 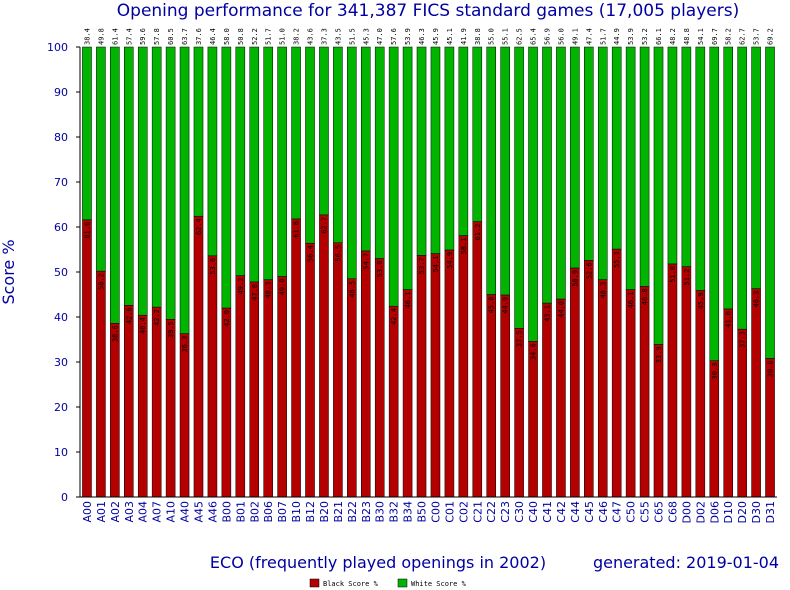 I want to click on data-label: 49.8, so click(x=101, y=36).